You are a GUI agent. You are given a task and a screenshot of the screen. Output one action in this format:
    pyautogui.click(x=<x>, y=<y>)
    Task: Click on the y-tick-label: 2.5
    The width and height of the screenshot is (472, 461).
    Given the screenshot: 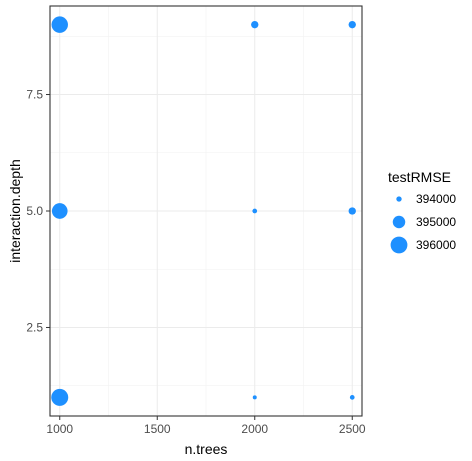 What is the action you would take?
    pyautogui.click(x=34, y=327)
    